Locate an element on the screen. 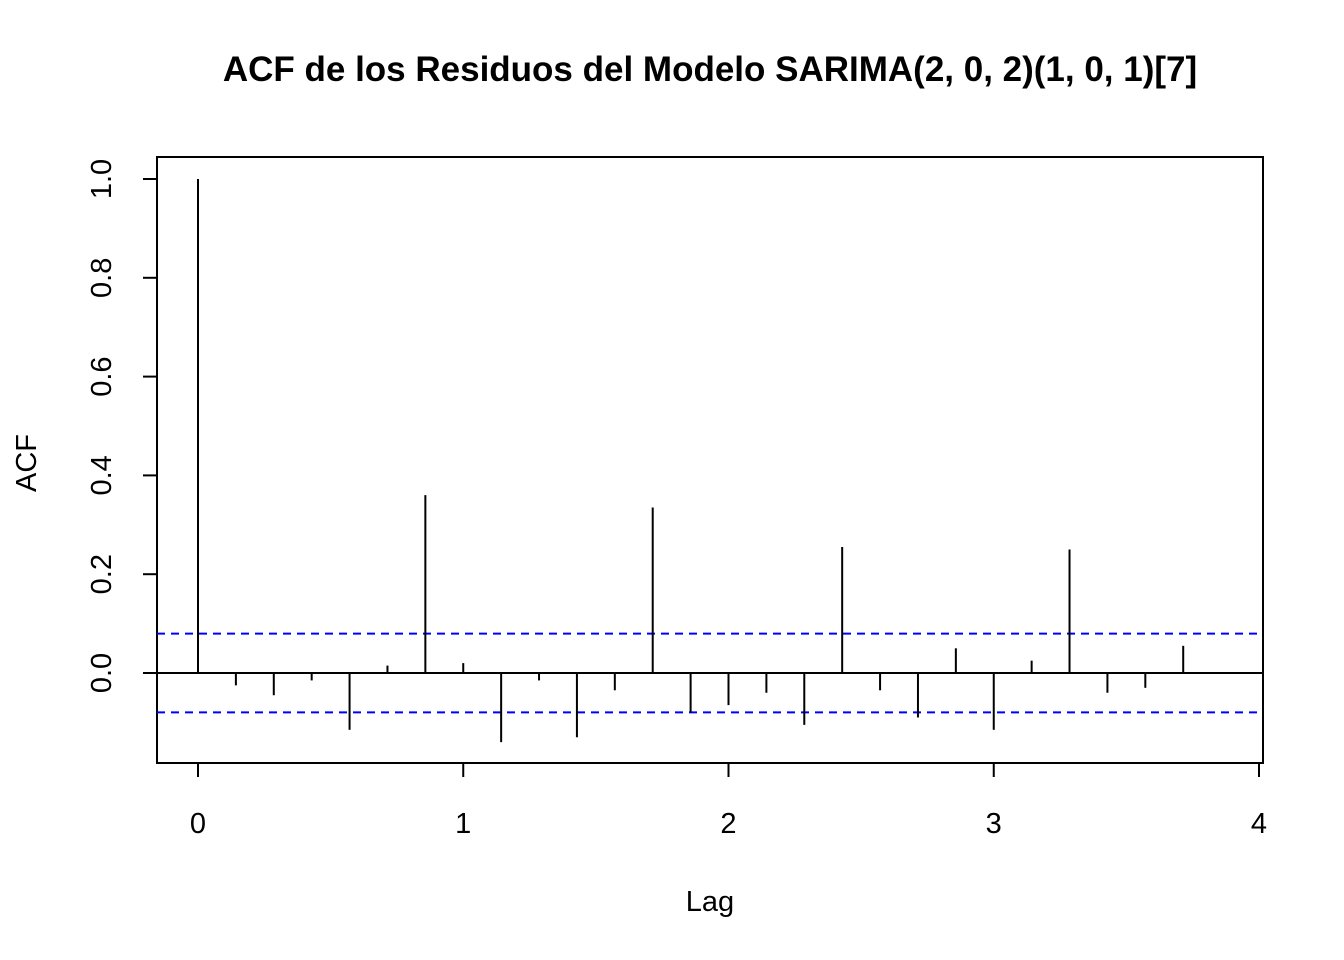 This screenshot has height=960, width=1344. y-tick-label: 0.6 is located at coordinates (102, 376).